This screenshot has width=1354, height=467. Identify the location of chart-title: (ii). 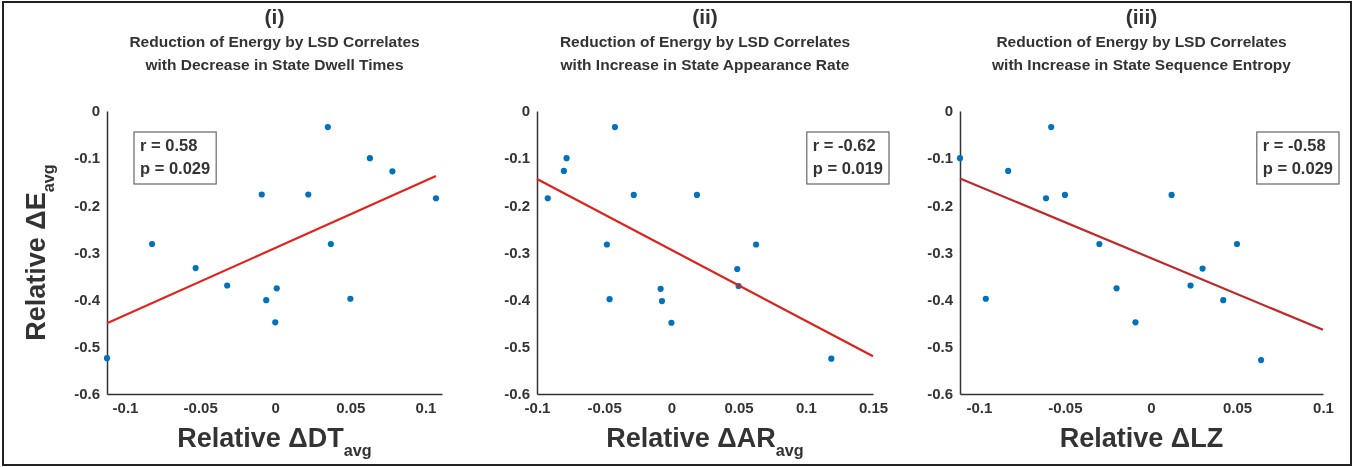
(705, 16).